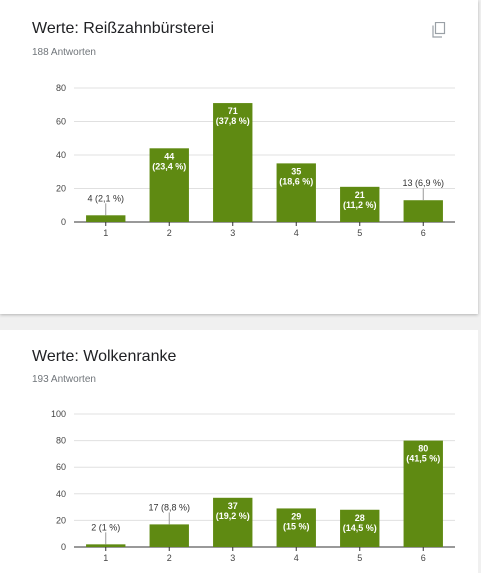 The image size is (481, 573). What do you see at coordinates (64, 52) in the screenshot?
I see `card-1-response-count: 188 Antworten` at bounding box center [64, 52].